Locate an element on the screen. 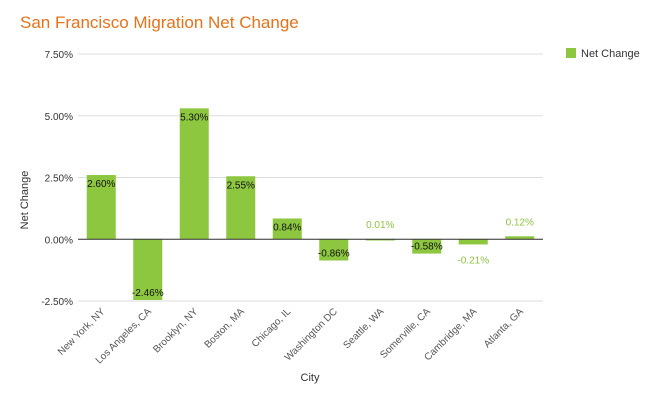  legend-swatch is located at coordinates (571, 53).